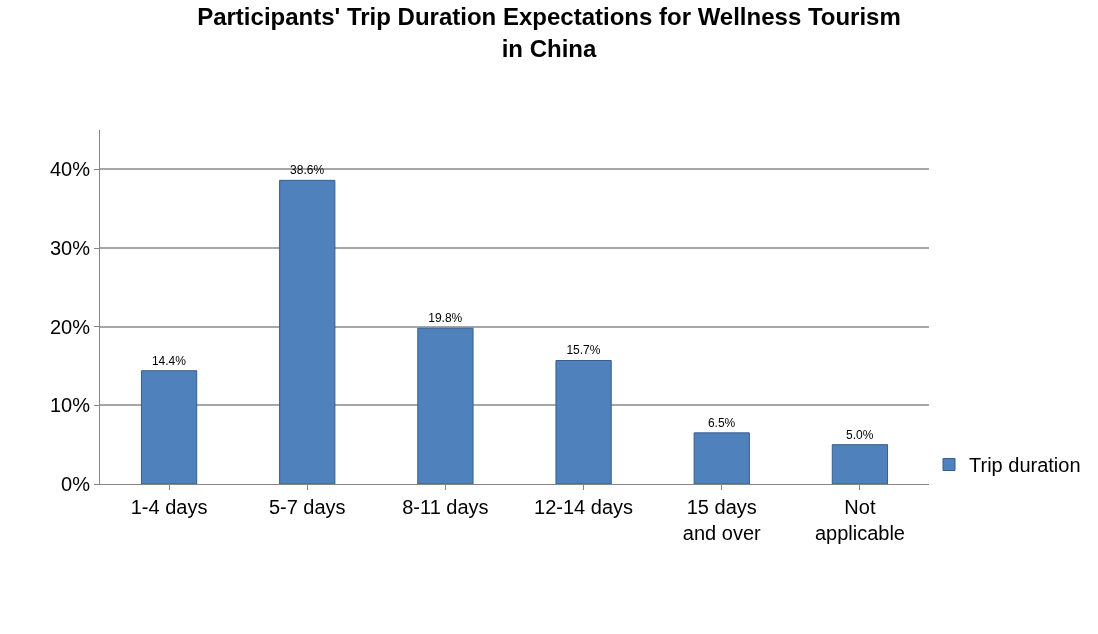 This screenshot has width=1098, height=634. Describe the element at coordinates (860, 434) in the screenshot. I see `data-label: 5.0%` at that location.